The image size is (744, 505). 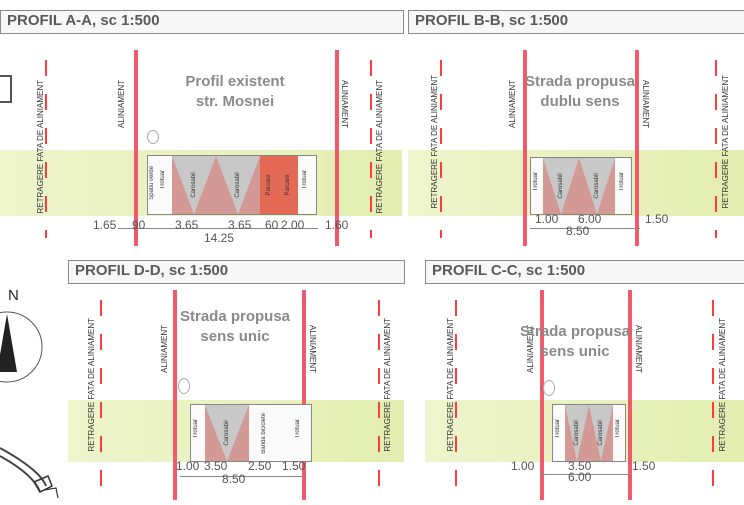 I want to click on aliniament-line-b-right, so click(x=637, y=148).